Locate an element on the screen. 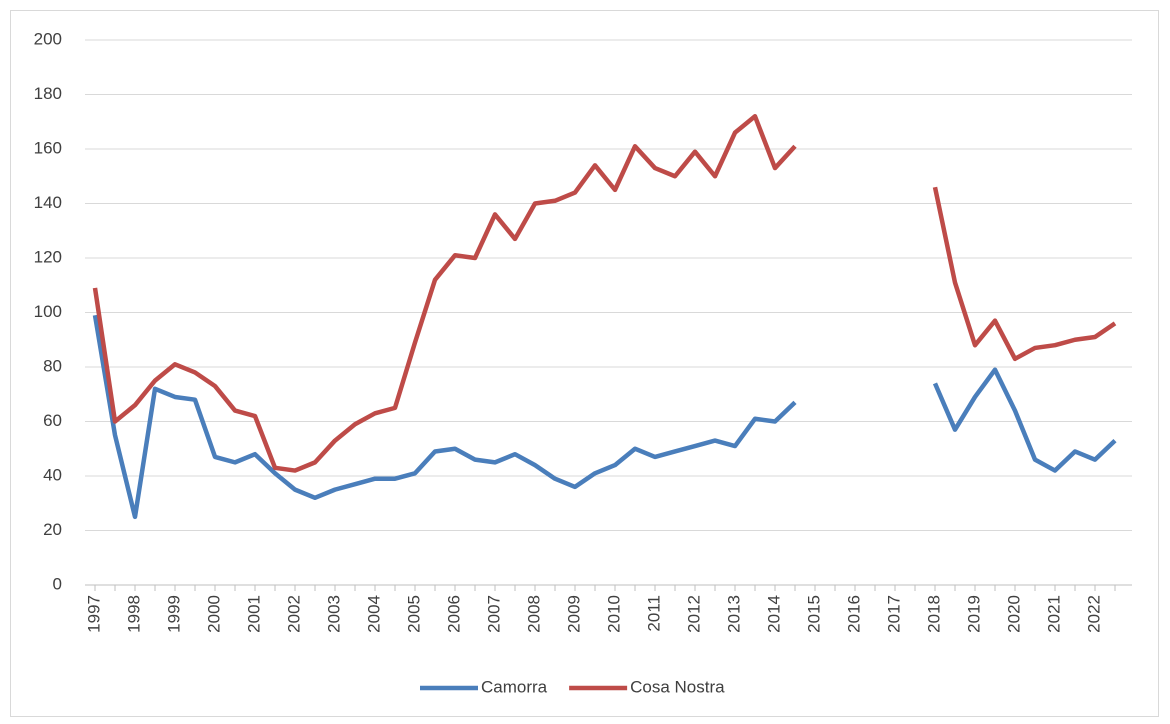  x-tick-label: 2001 is located at coordinates (253, 614).